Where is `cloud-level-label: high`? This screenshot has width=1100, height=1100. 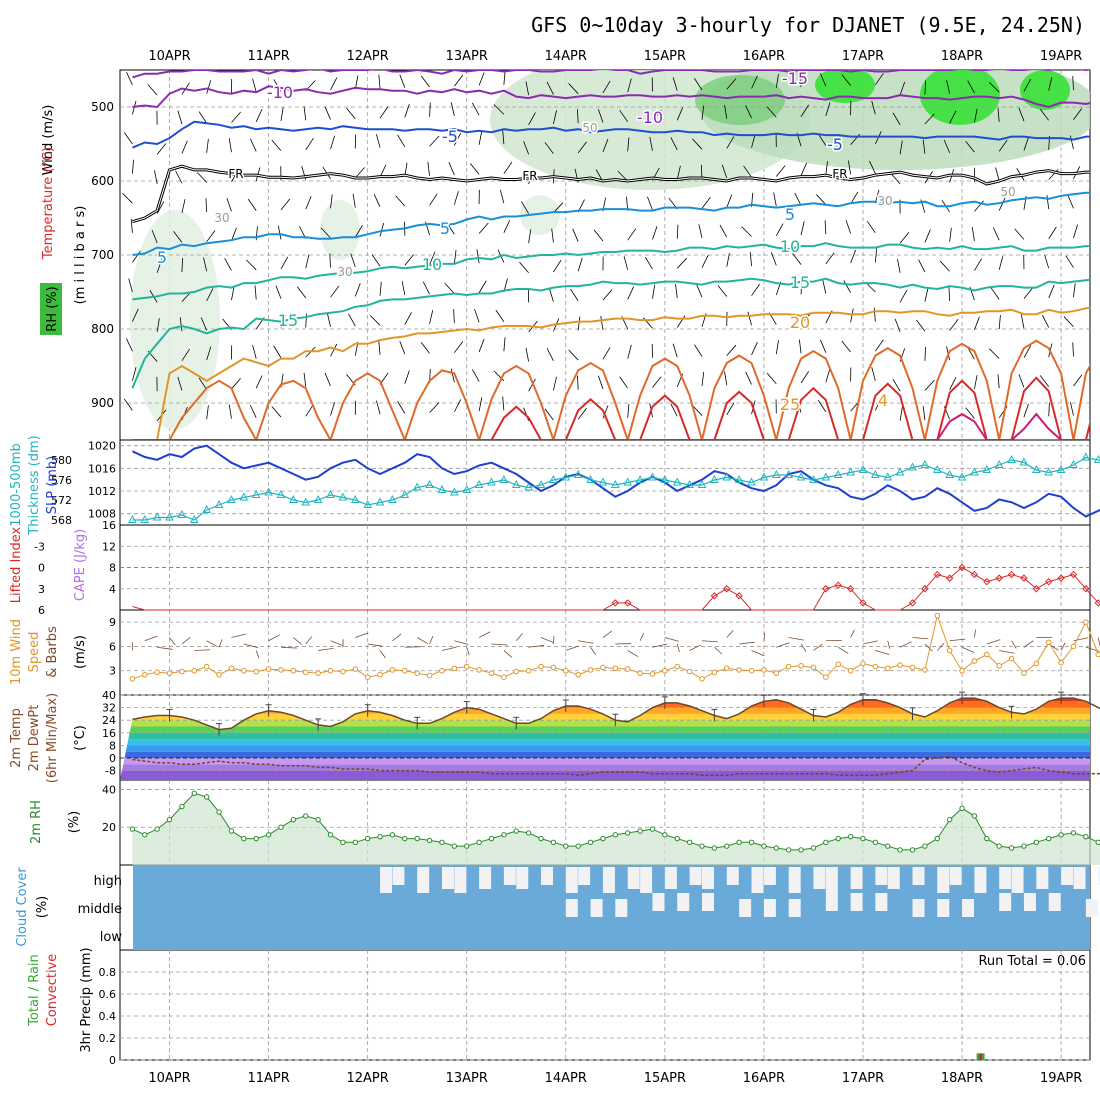 cloud-level-label: high is located at coordinates (108, 881).